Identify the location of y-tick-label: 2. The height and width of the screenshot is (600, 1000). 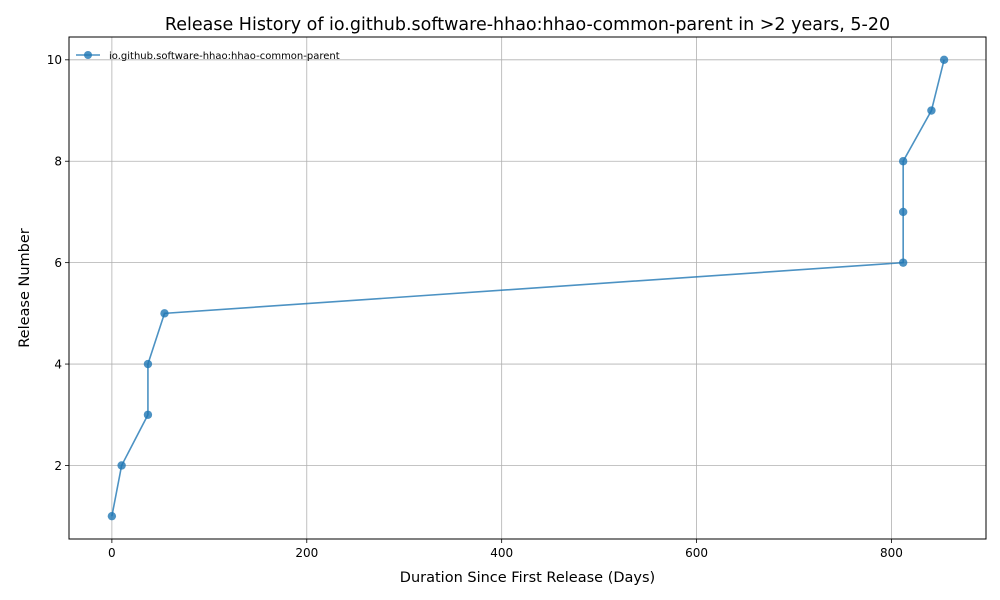
(58, 466).